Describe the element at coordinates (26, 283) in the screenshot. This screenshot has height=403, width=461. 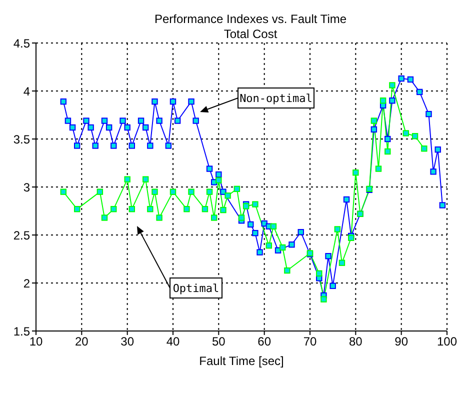
I see `y-tick-label: 2` at that location.